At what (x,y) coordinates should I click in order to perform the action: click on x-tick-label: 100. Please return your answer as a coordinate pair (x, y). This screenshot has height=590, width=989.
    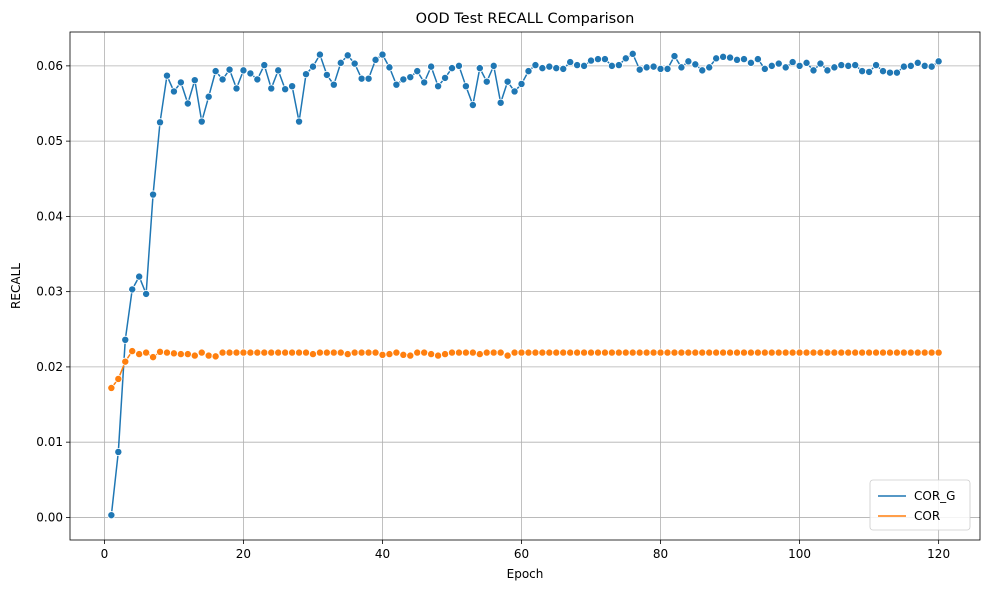
    Looking at the image, I should click on (799, 554).